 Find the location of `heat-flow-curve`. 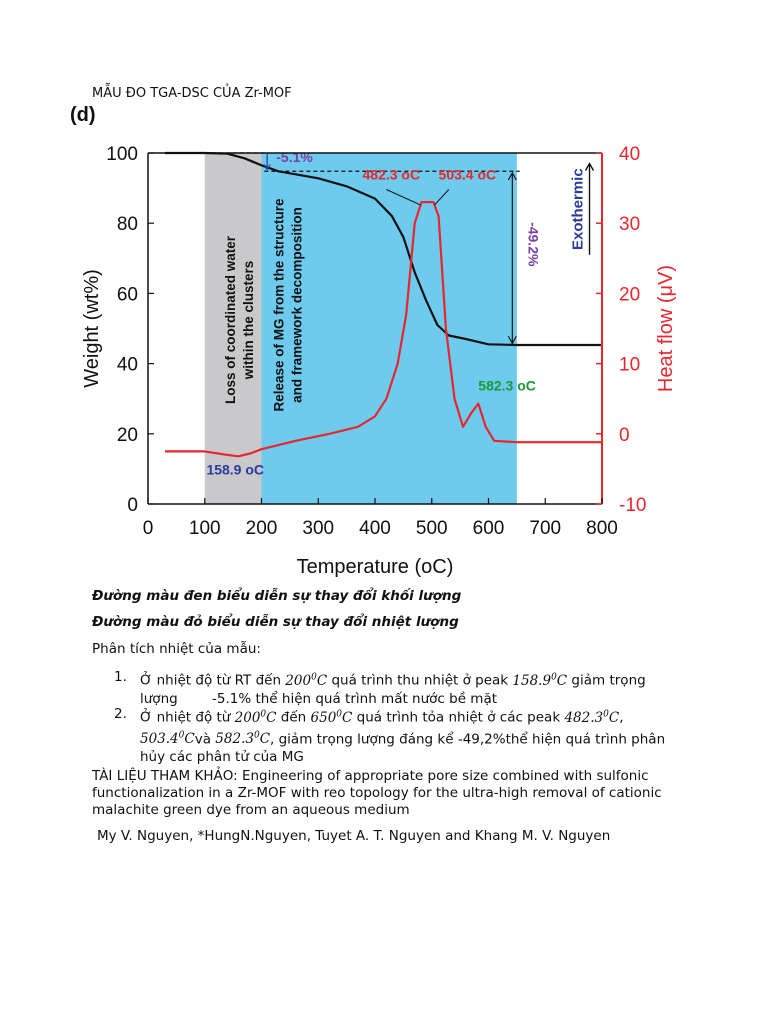

heat-flow-curve is located at coordinates (383, 329).